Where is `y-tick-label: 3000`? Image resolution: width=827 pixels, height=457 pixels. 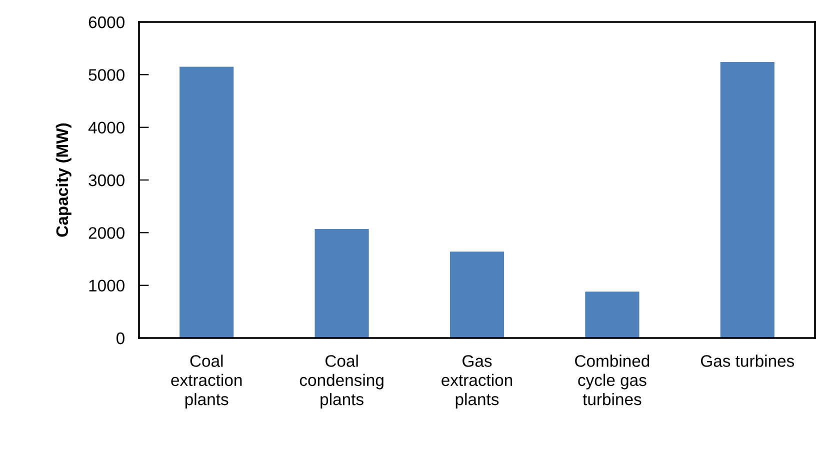
y-tick-label: 3000 is located at coordinates (106, 180).